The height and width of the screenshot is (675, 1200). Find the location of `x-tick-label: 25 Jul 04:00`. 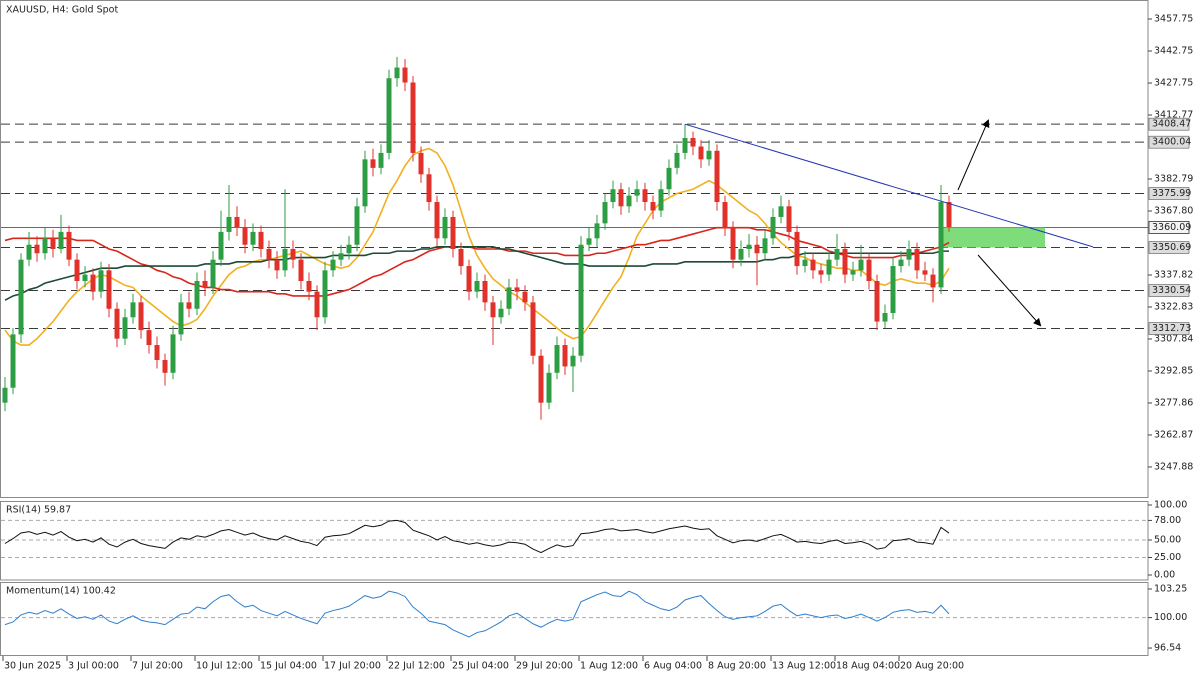

x-tick-label: 25 Jul 04:00 is located at coordinates (480, 666).